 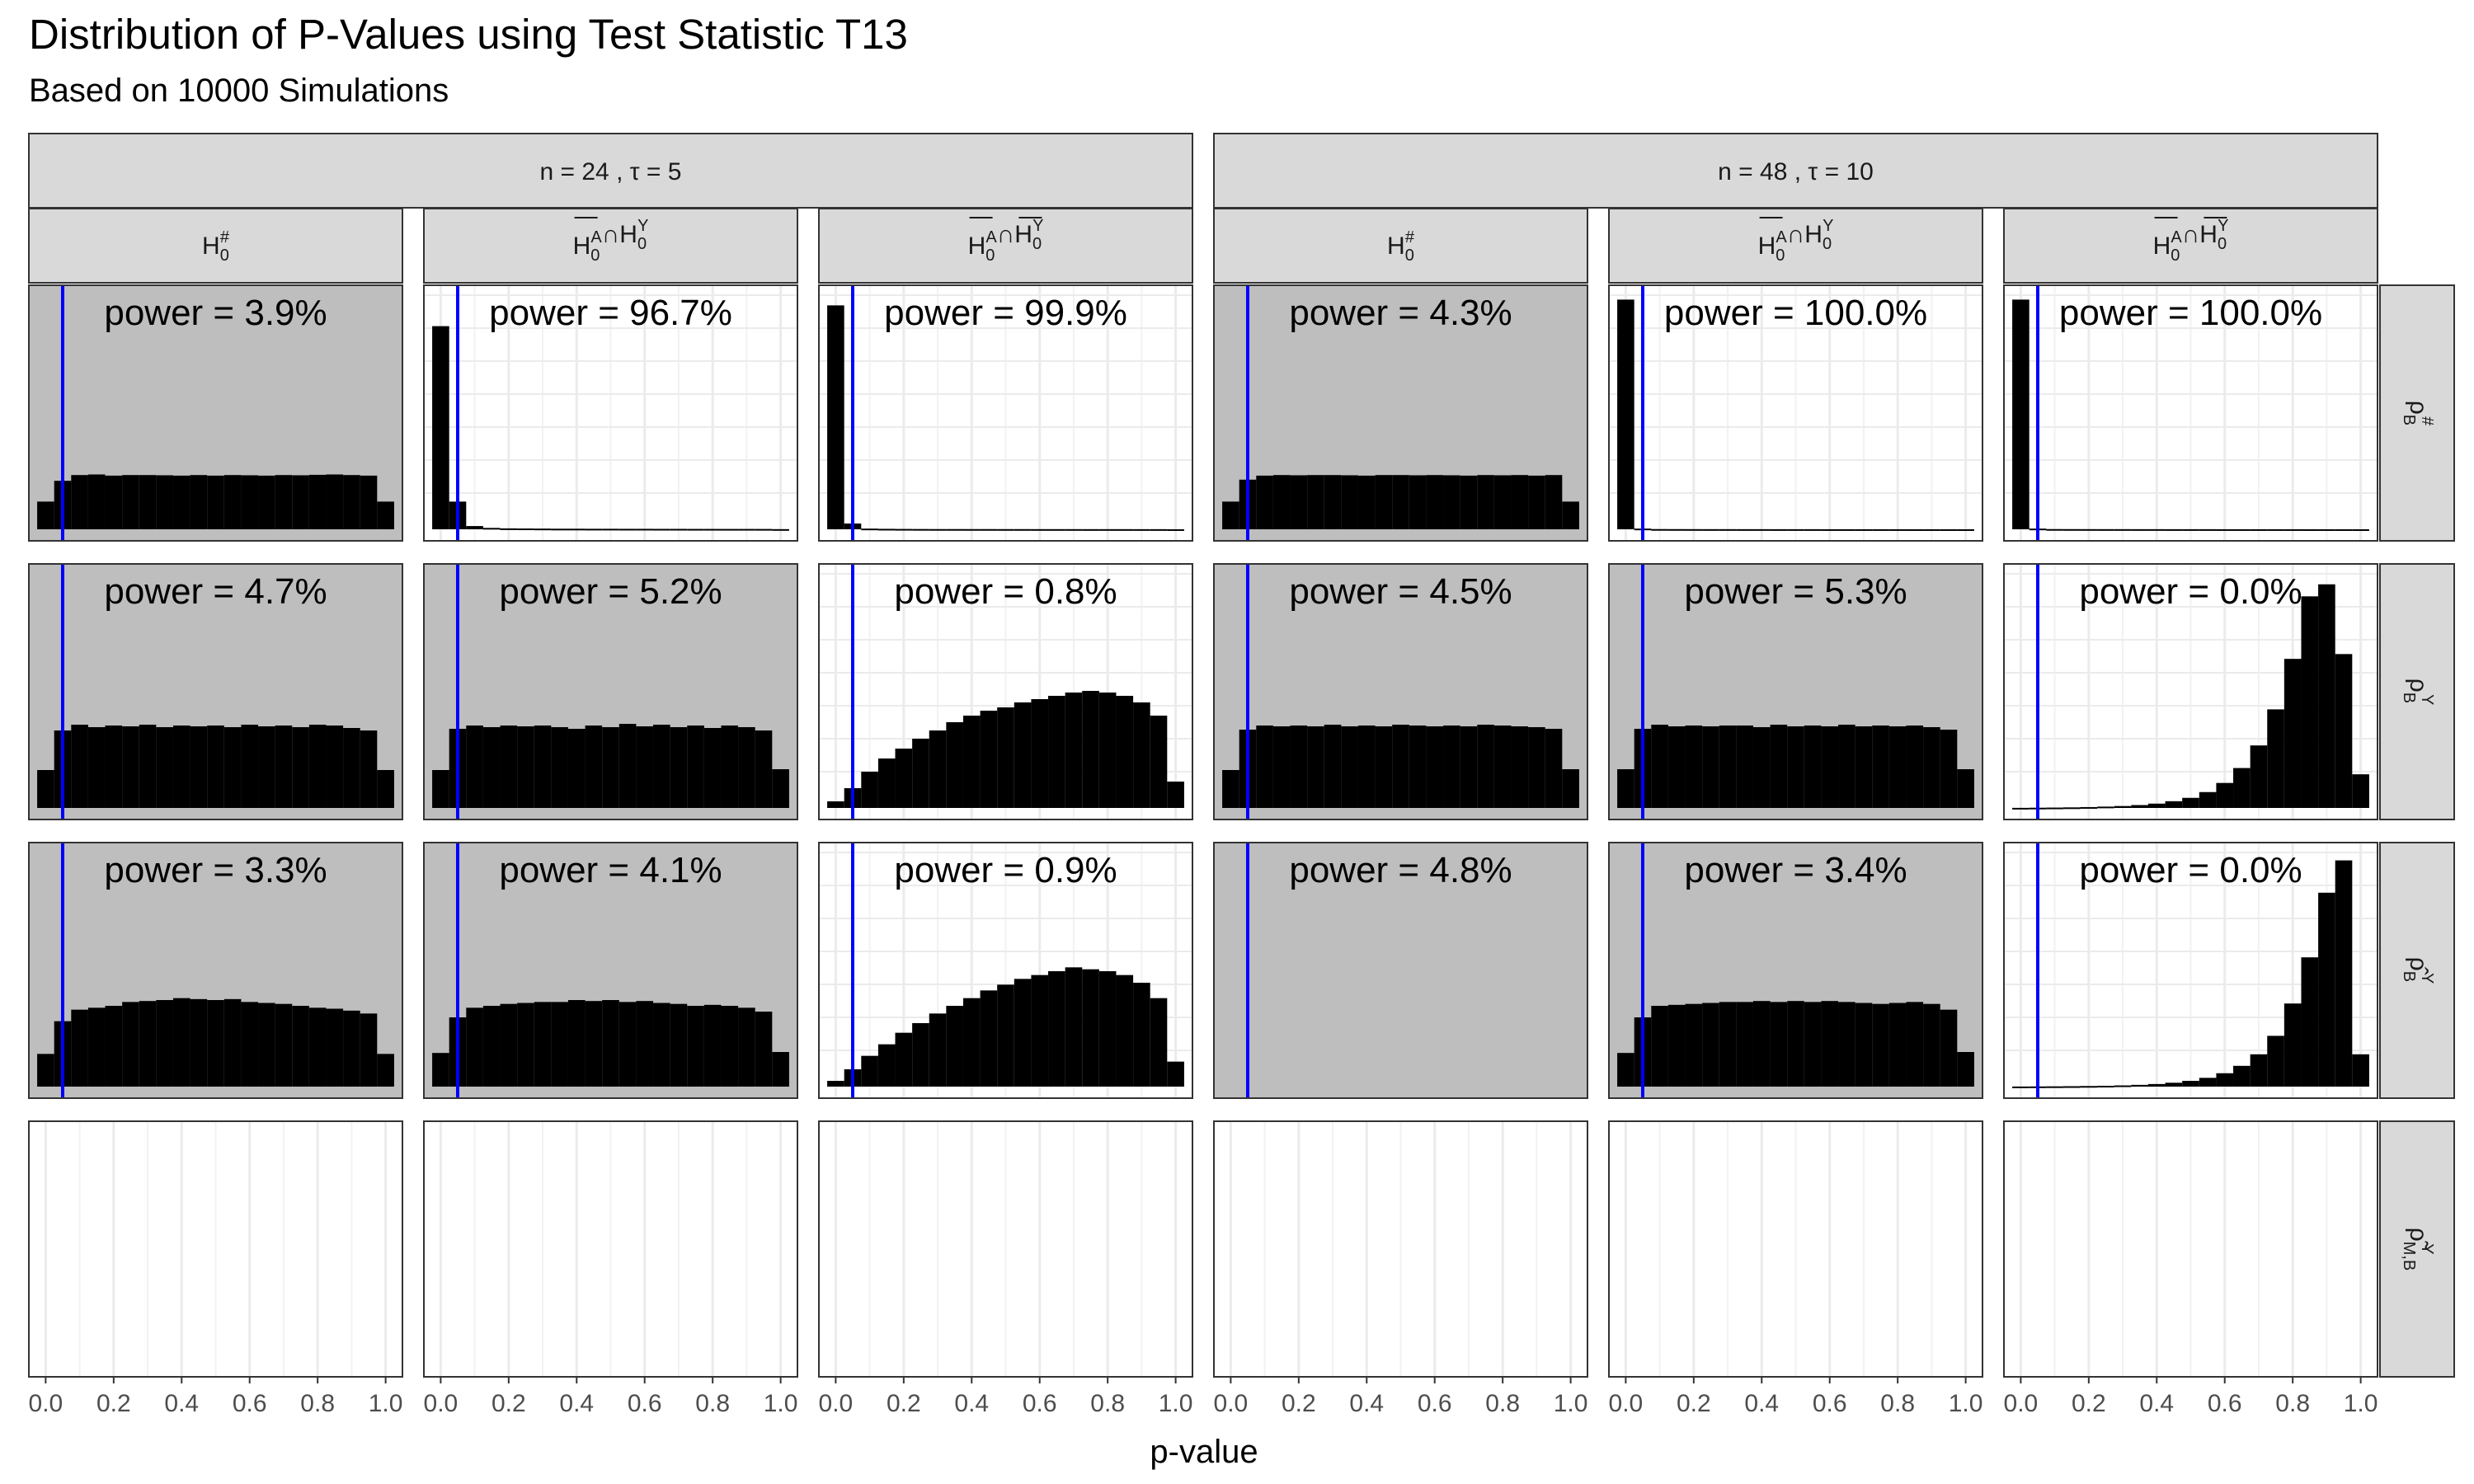 I want to click on x-tick-label: 0.4, so click(x=2156, y=1403).